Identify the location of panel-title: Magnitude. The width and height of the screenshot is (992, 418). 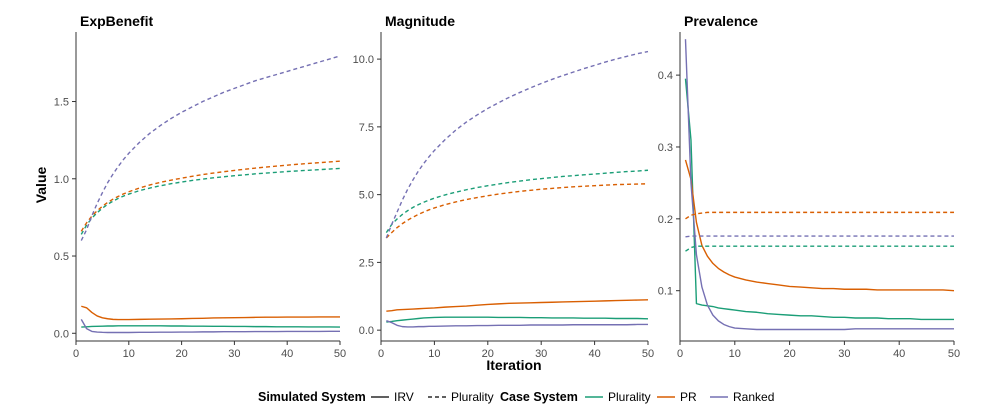
(420, 21).